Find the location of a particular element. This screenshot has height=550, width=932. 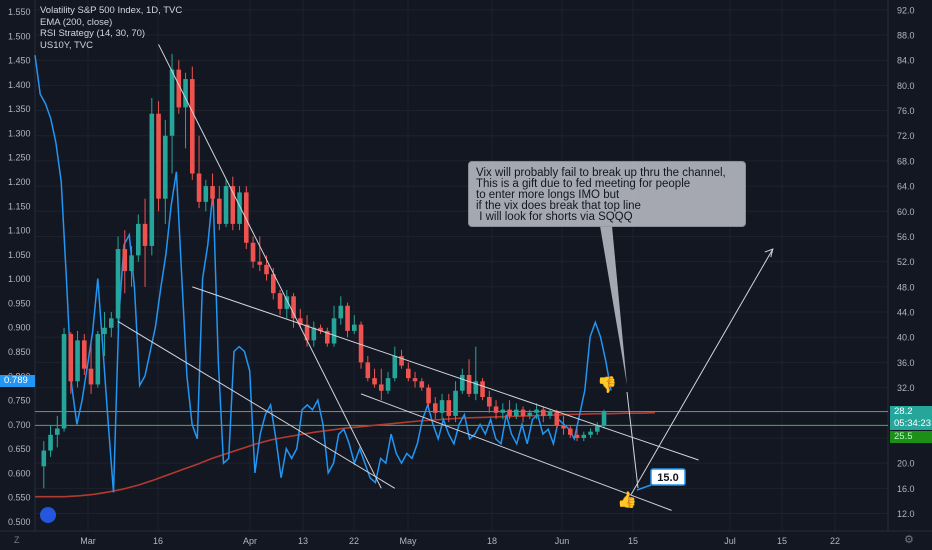

x-axis-tick: Jun is located at coordinates (562, 541).